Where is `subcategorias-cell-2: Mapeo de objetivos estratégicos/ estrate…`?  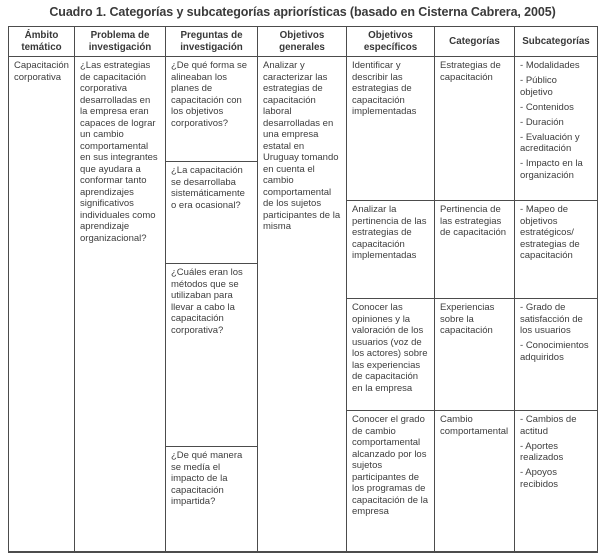 subcategorias-cell-2: Mapeo de objetivos estratégicos/ estrate… is located at coordinates (556, 249).